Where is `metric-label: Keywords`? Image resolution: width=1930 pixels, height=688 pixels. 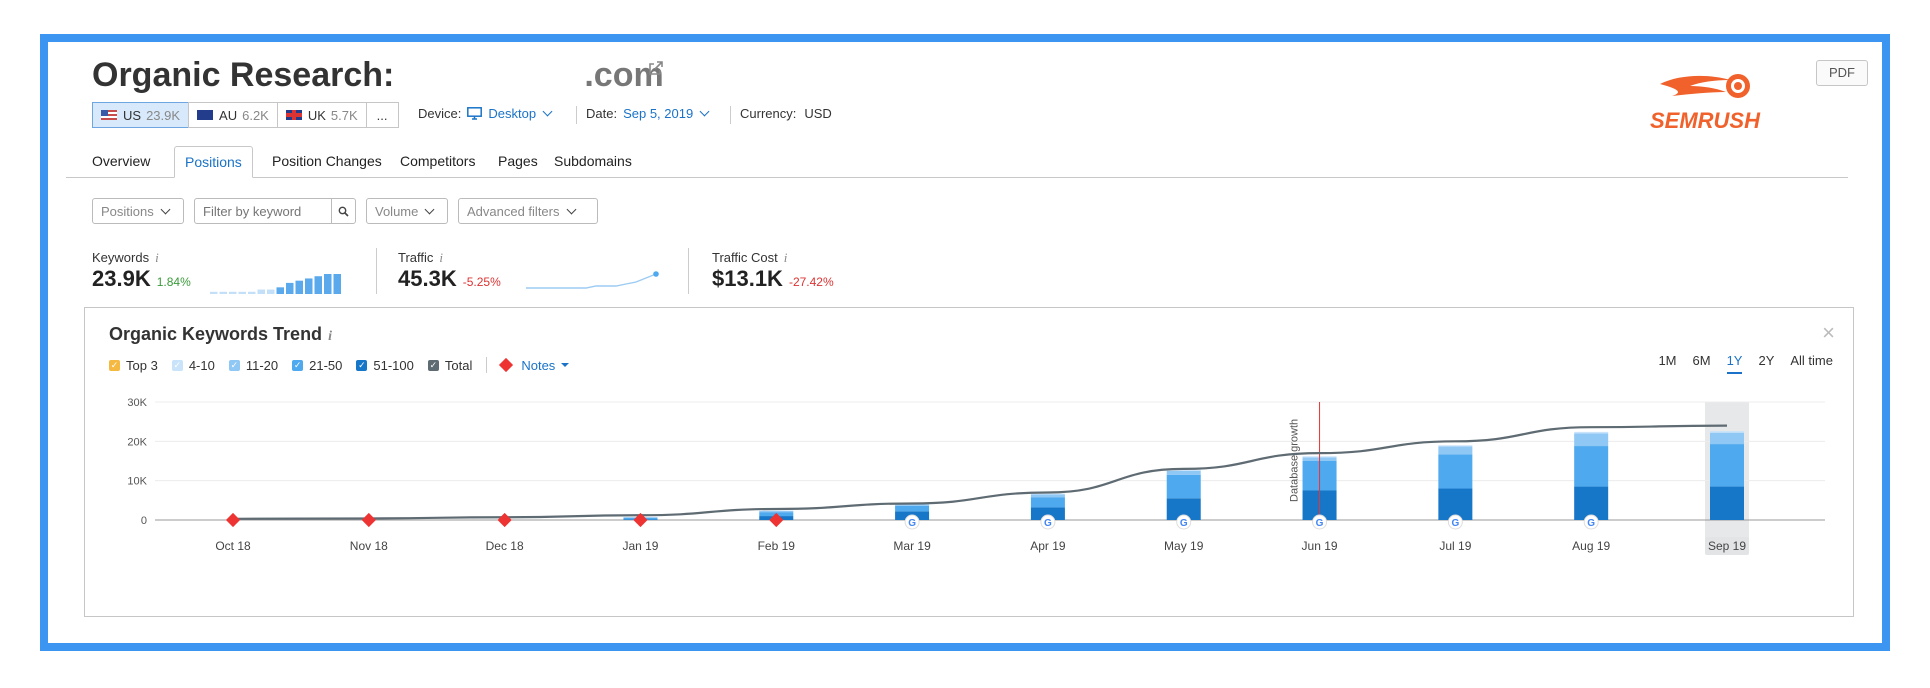
metric-label: Keywords is located at coordinates (121, 257).